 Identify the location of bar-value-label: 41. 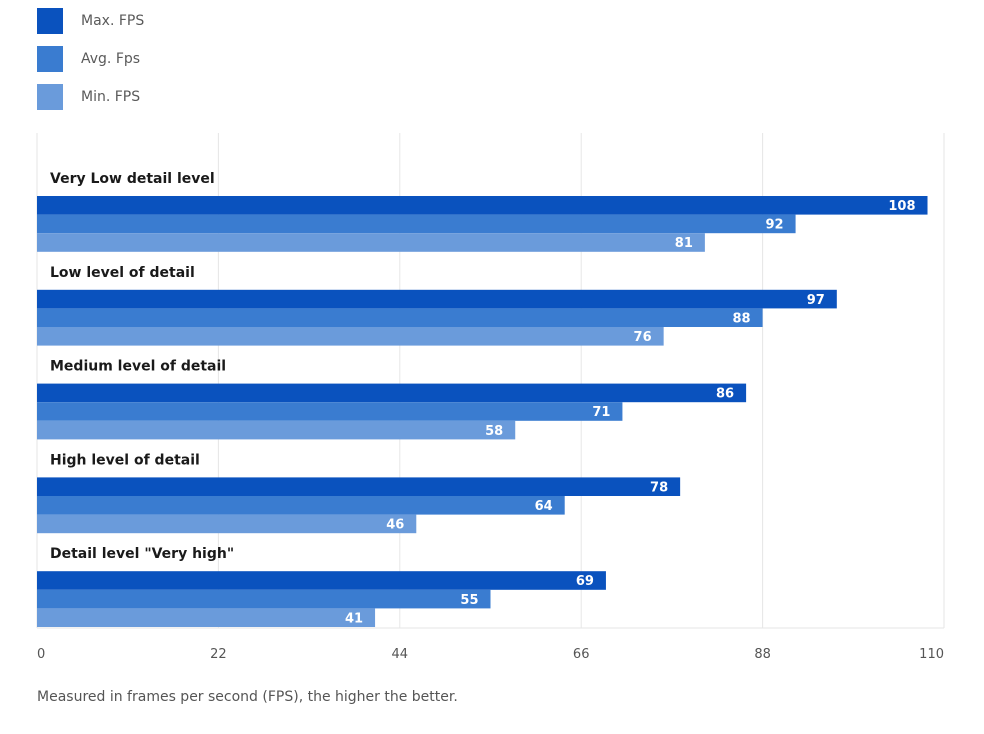
(354, 618).